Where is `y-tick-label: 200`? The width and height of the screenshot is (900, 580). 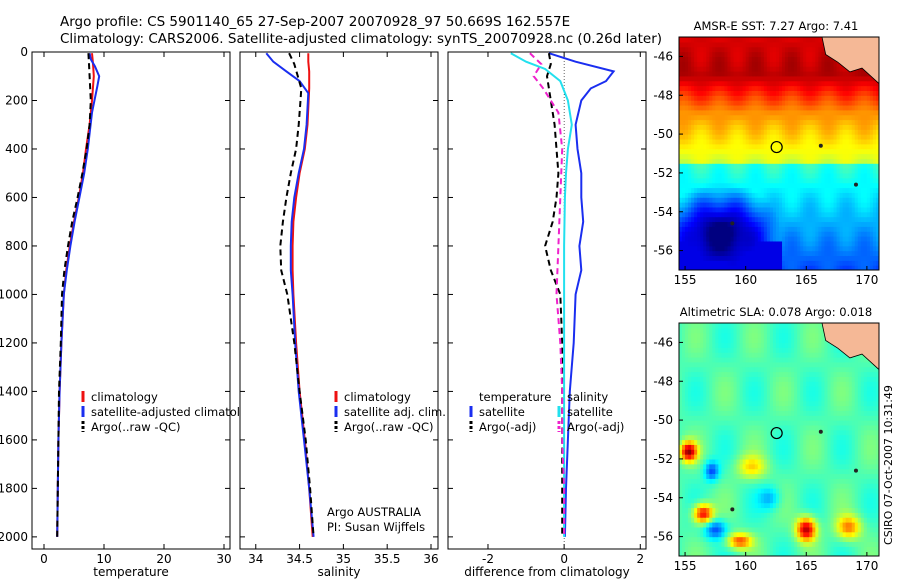
y-tick-label: 200 is located at coordinates (16, 100).